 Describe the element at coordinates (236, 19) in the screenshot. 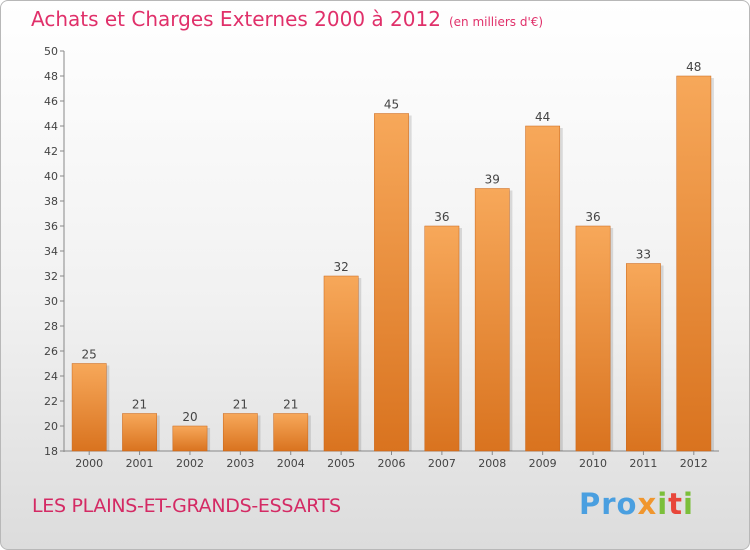

I see `title-text: Achats et Charges Externes 2000 à 2012` at that location.